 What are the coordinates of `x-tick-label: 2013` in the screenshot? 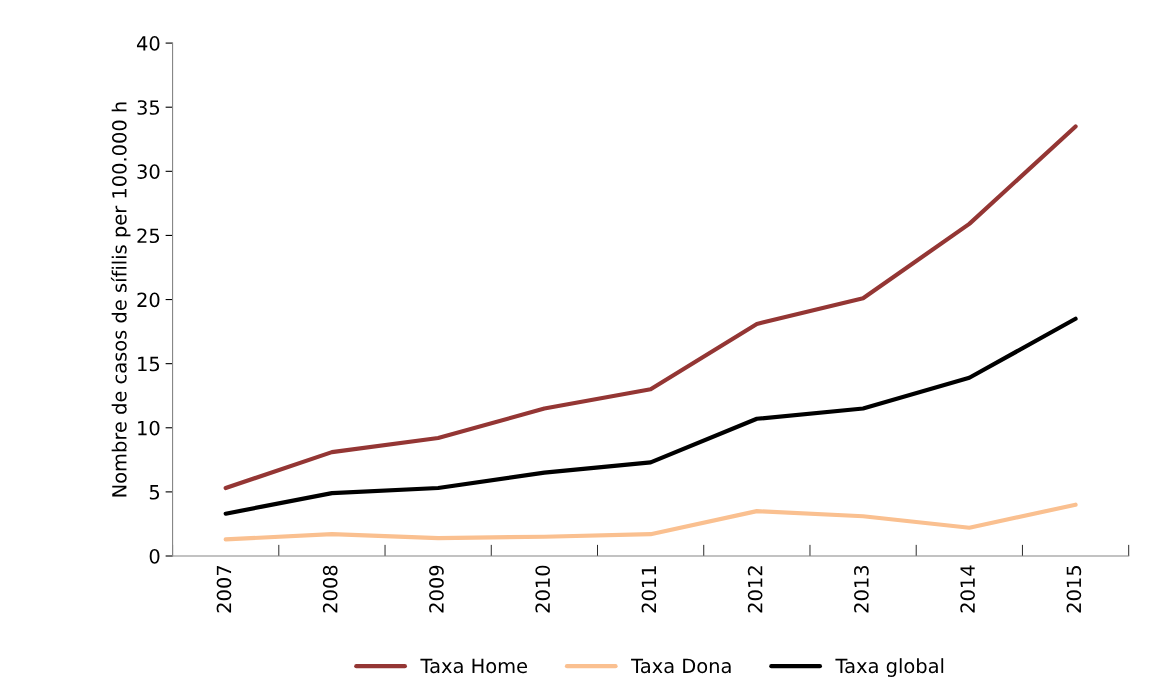 It's located at (861, 589).